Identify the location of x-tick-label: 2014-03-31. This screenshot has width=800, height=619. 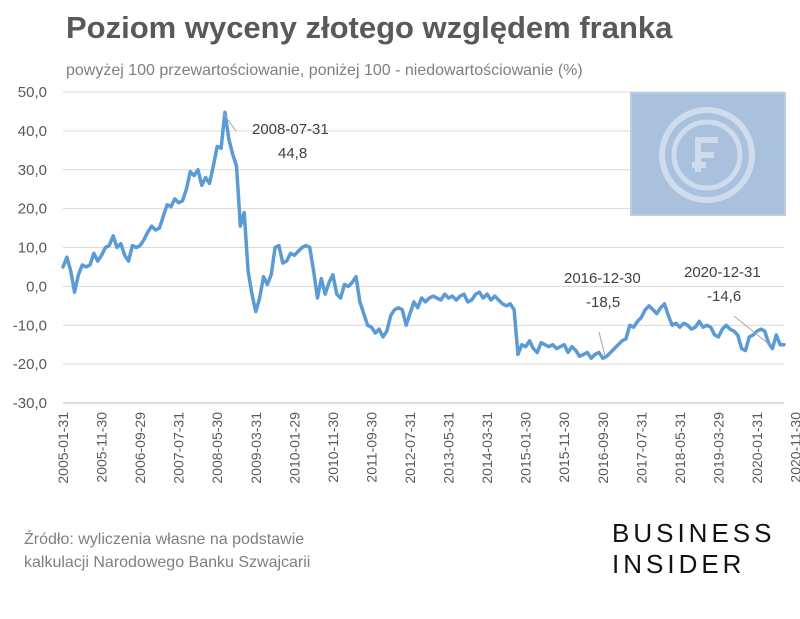
(487, 448).